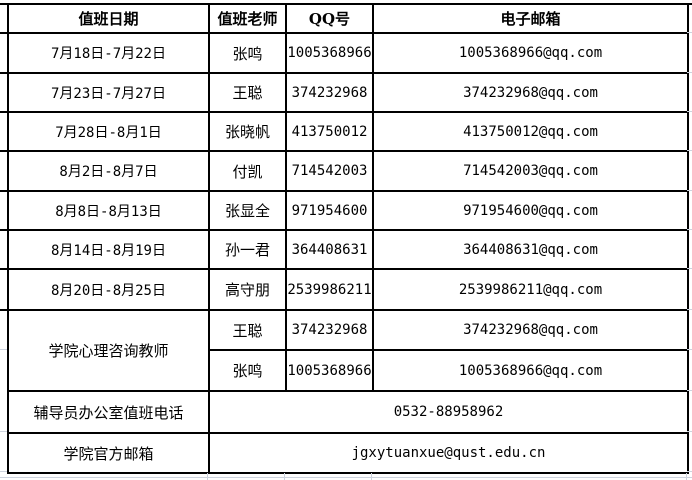 This screenshot has height=480, width=692. I want to click on duty-teacher-cell: 张显全, so click(247, 210).